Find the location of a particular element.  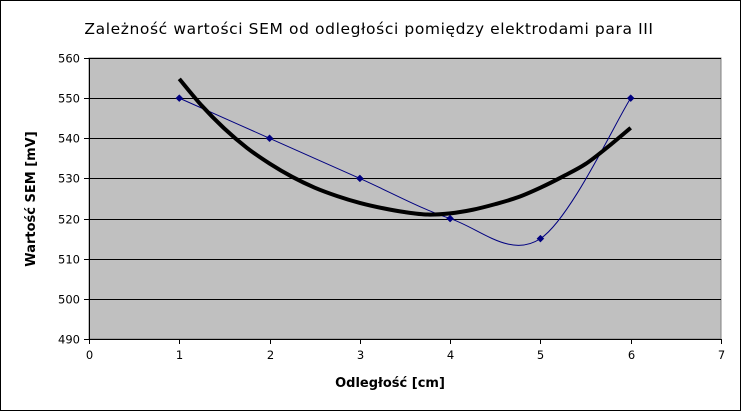

x-tick-label: 0 is located at coordinates (89, 355).